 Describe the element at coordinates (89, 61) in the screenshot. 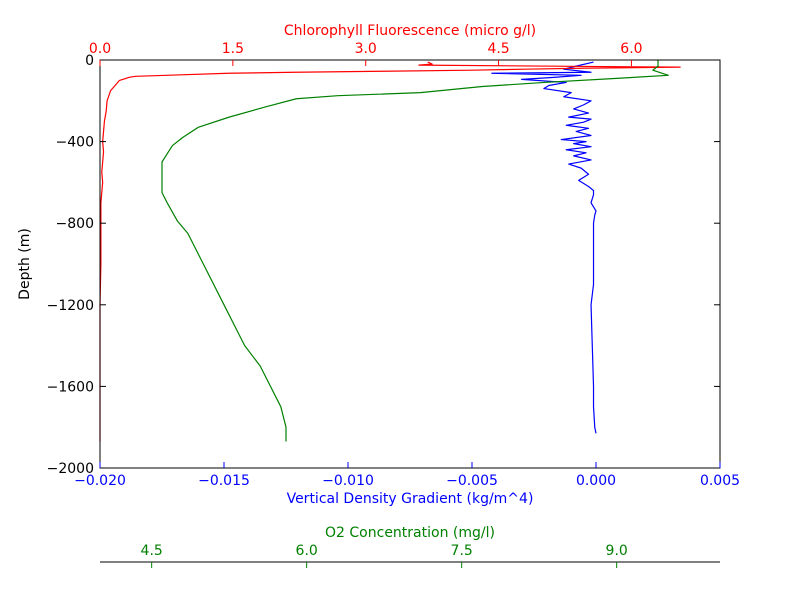

I see `y-tick-label: 0` at that location.